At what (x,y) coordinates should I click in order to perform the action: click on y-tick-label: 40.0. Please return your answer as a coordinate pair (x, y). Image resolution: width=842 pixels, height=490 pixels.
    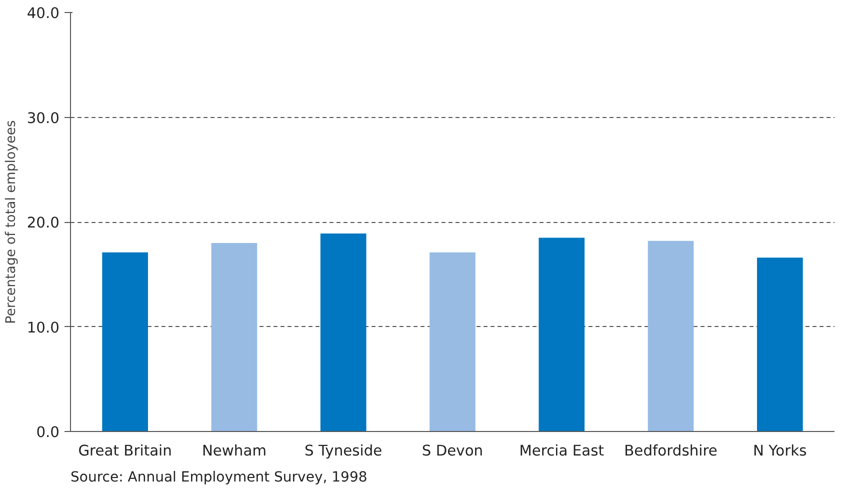
    Looking at the image, I should click on (43, 13).